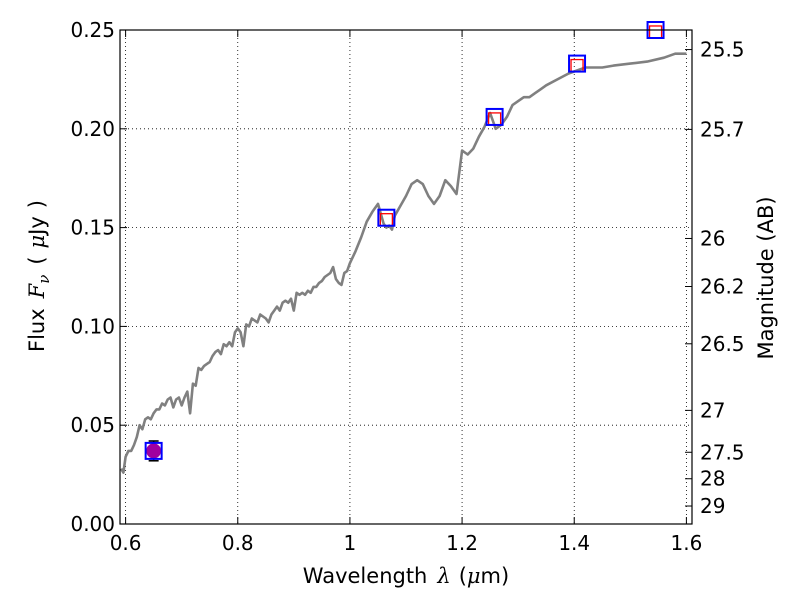 Image resolution: width=800 pixels, height=600 pixels. I want to click on y-tick-label: 0.15, so click(92, 228).